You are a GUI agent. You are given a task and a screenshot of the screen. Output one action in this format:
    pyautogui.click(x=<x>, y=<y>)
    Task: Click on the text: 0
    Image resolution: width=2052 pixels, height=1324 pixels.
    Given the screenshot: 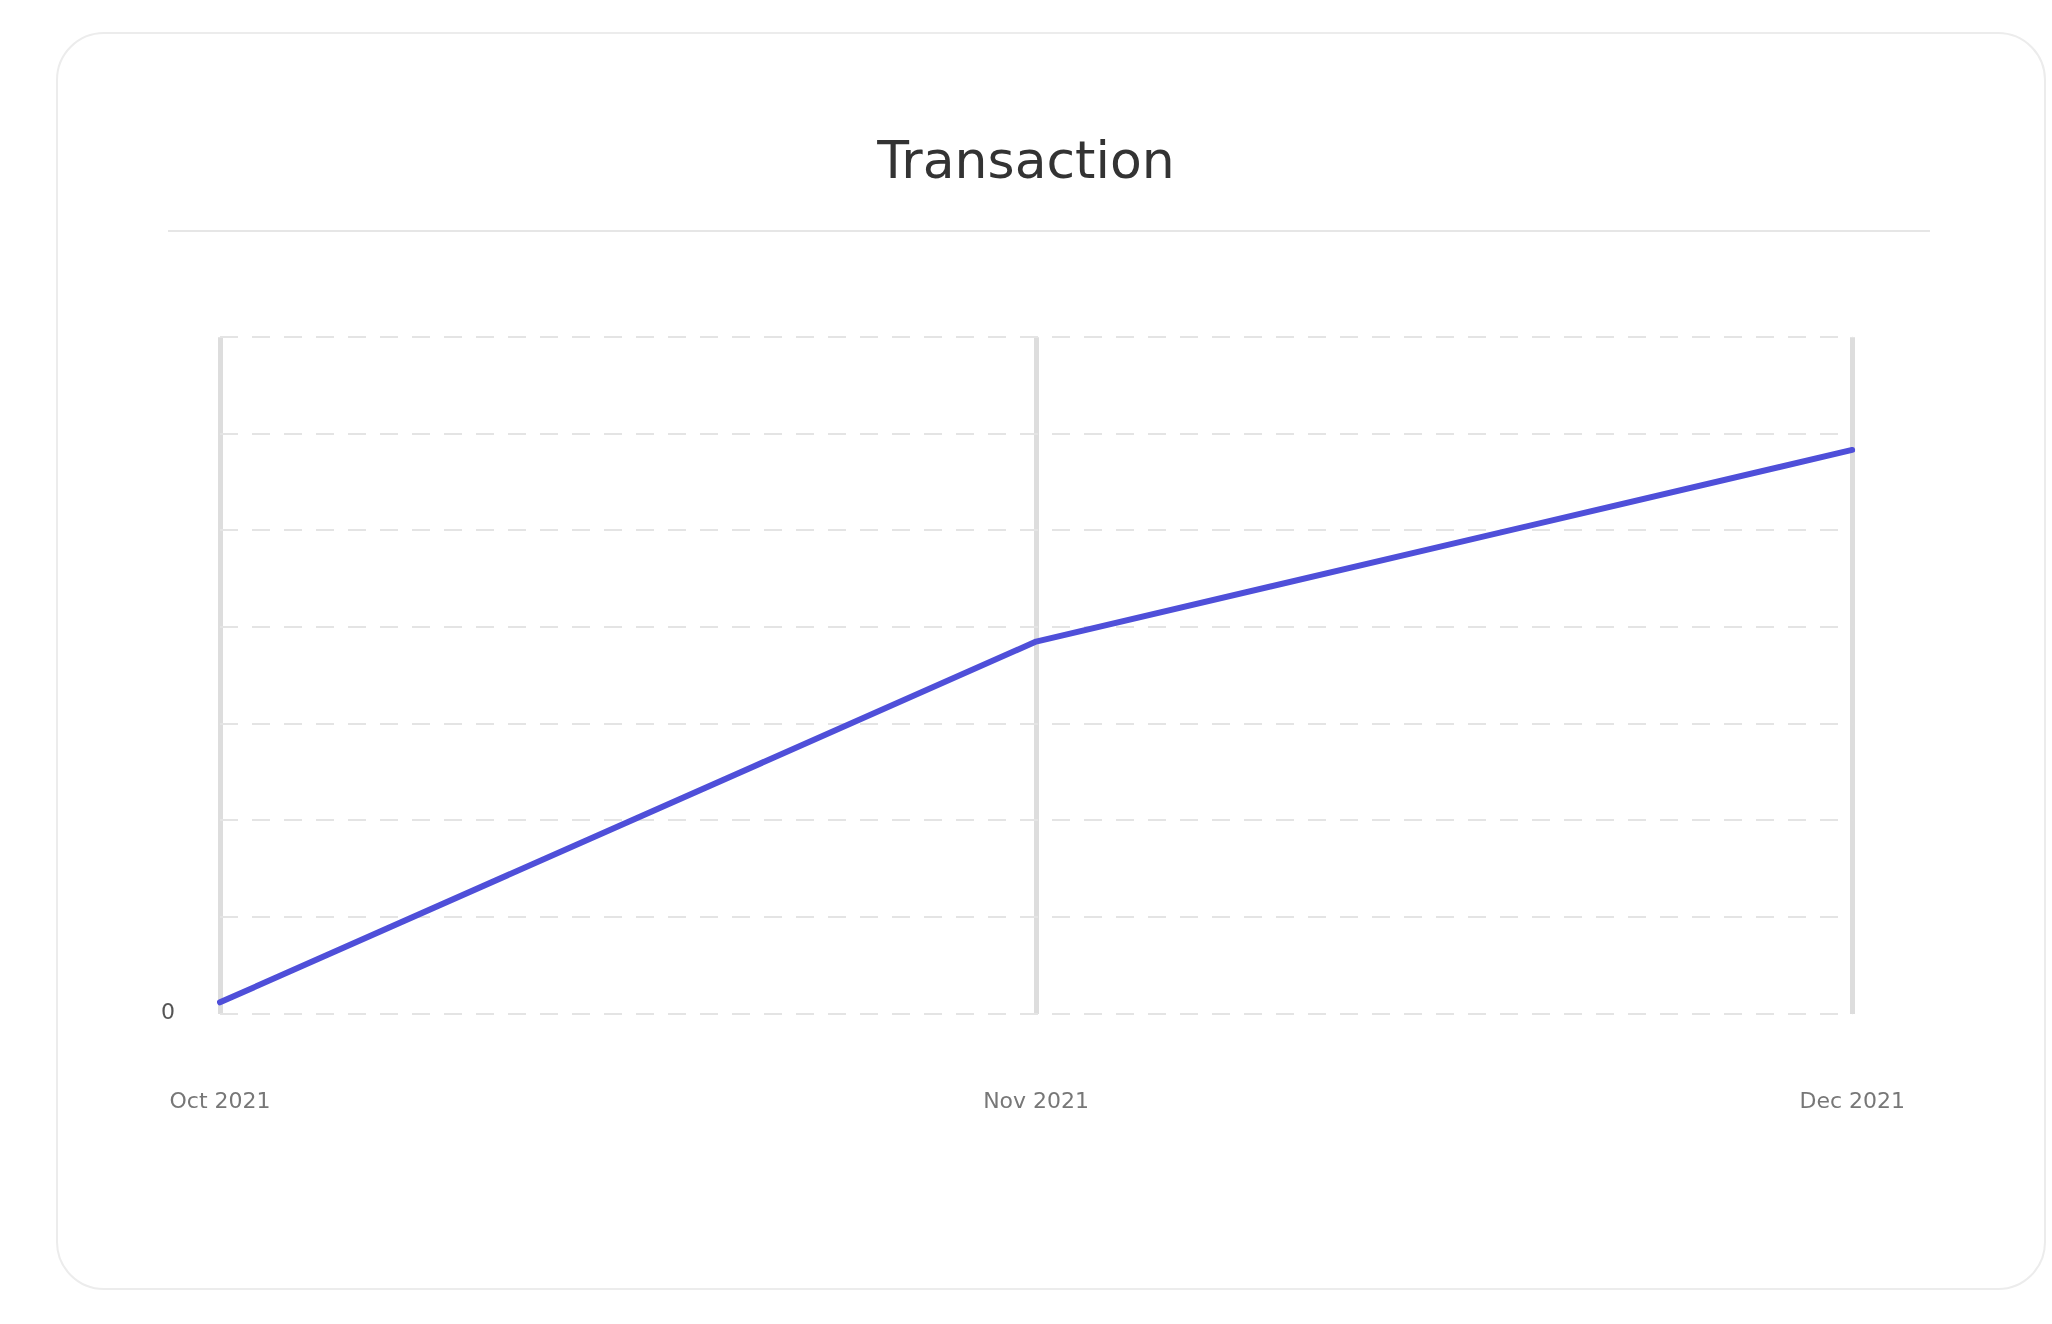 What is the action you would take?
    pyautogui.click(x=168, y=1012)
    